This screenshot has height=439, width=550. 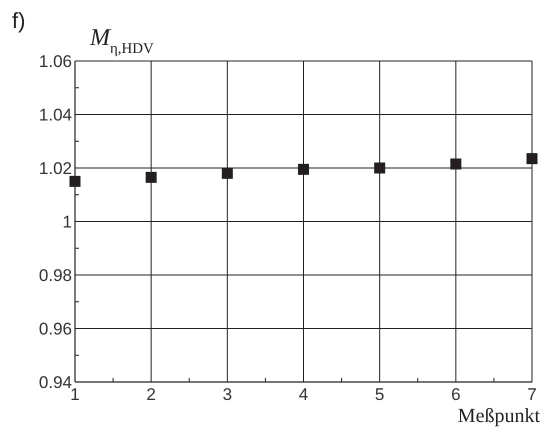 What do you see at coordinates (532, 394) in the screenshot?
I see `x-tick-label: 7` at bounding box center [532, 394].